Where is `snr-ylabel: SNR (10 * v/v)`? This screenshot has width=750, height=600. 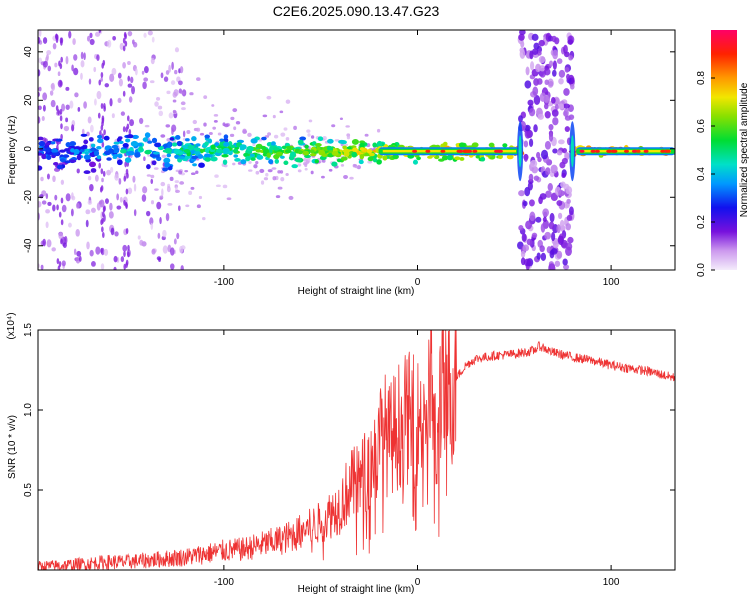
snr-ylabel: SNR (10 * v/v) is located at coordinates (12, 447).